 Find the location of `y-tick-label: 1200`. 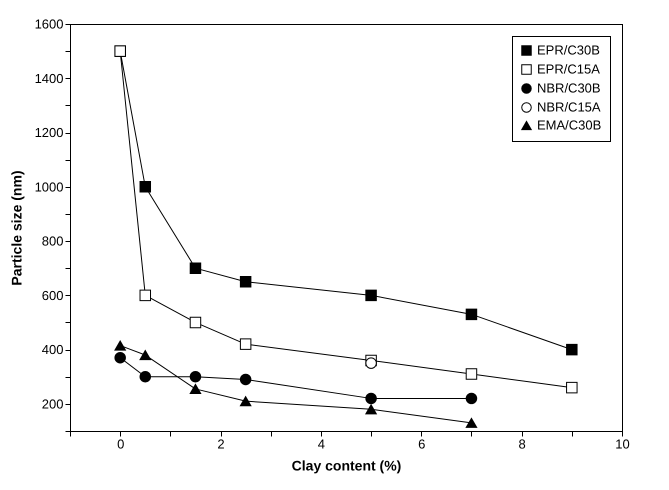

y-tick-label: 1200 is located at coordinates (49, 132).